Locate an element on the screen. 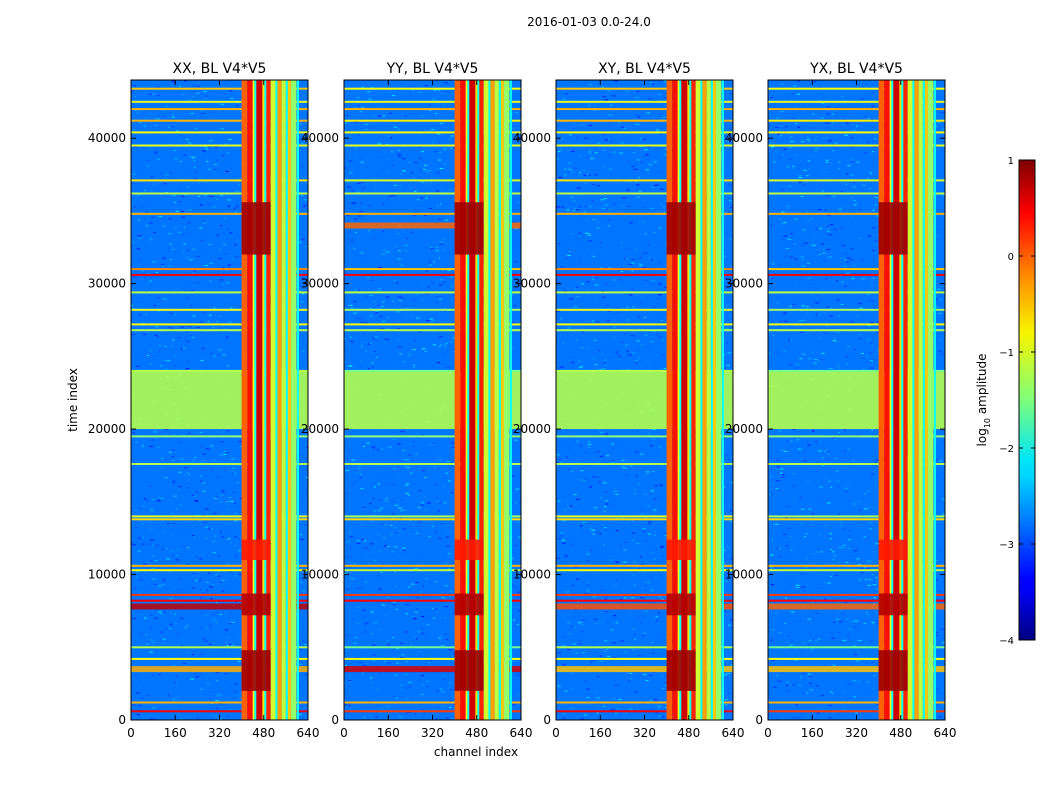 The image size is (1050, 800). x-tick-label: 320 is located at coordinates (219, 733).